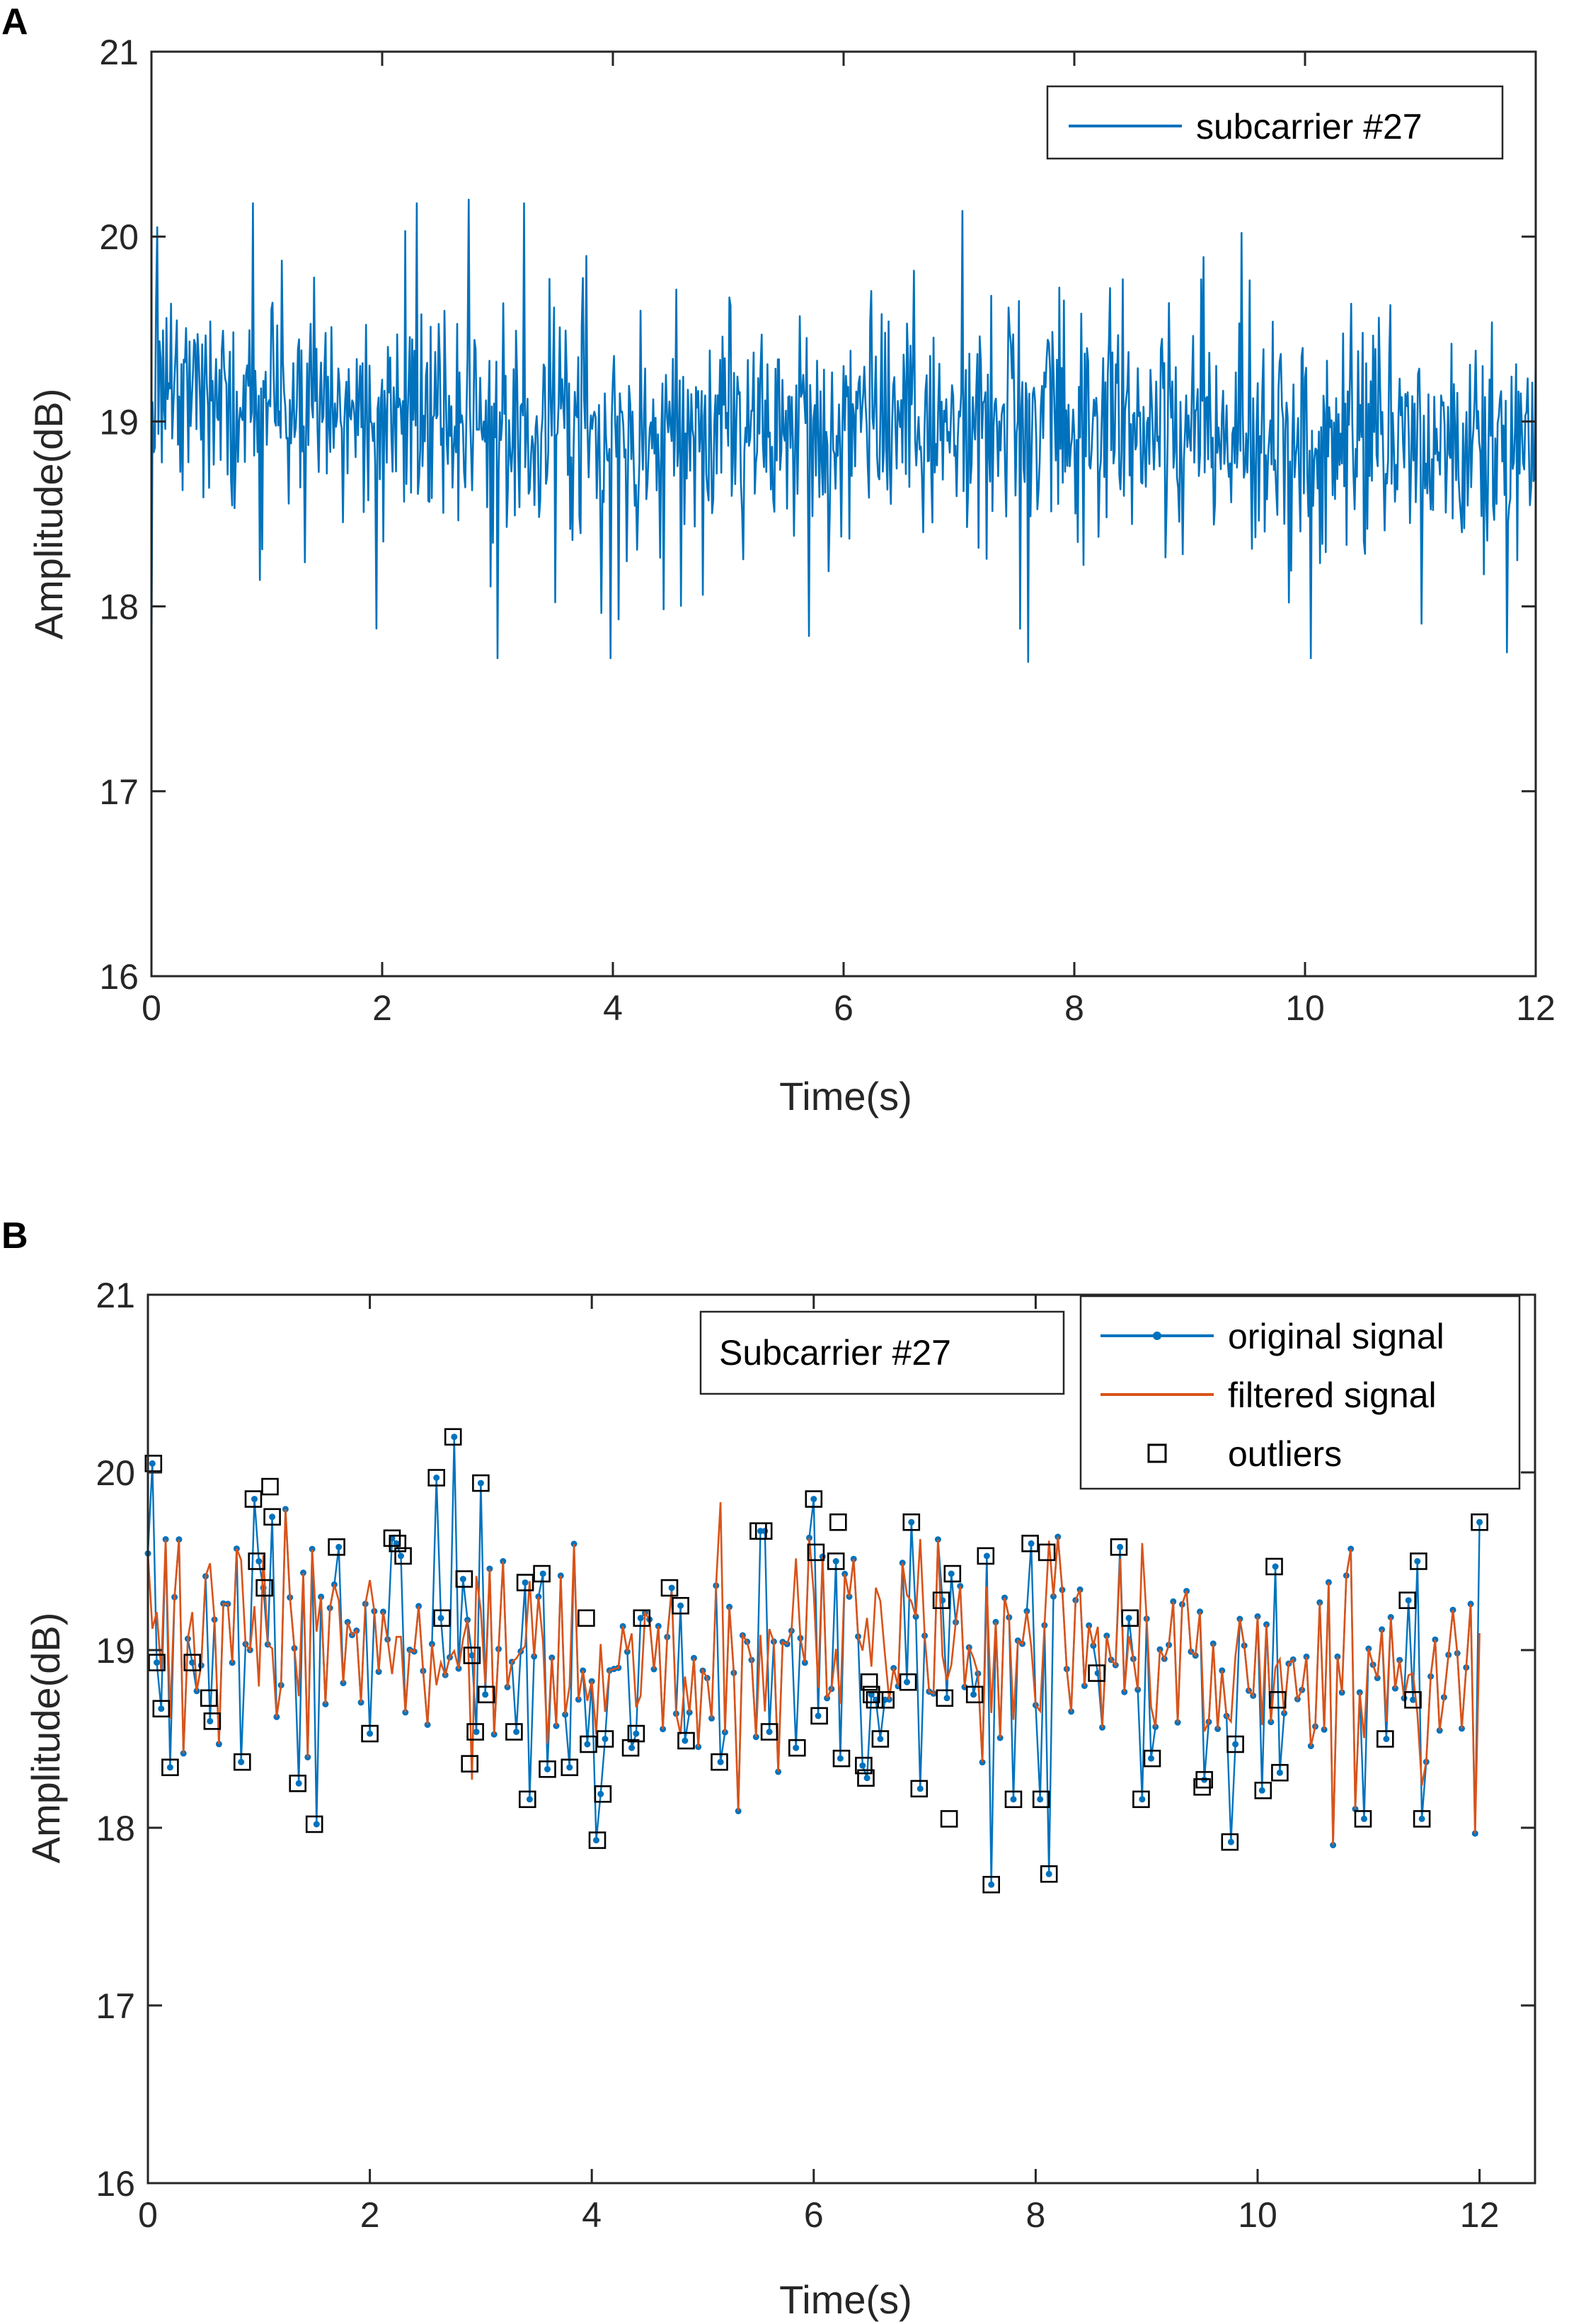  I want to click on panel-b-filtered-series, so click(814, 1673).